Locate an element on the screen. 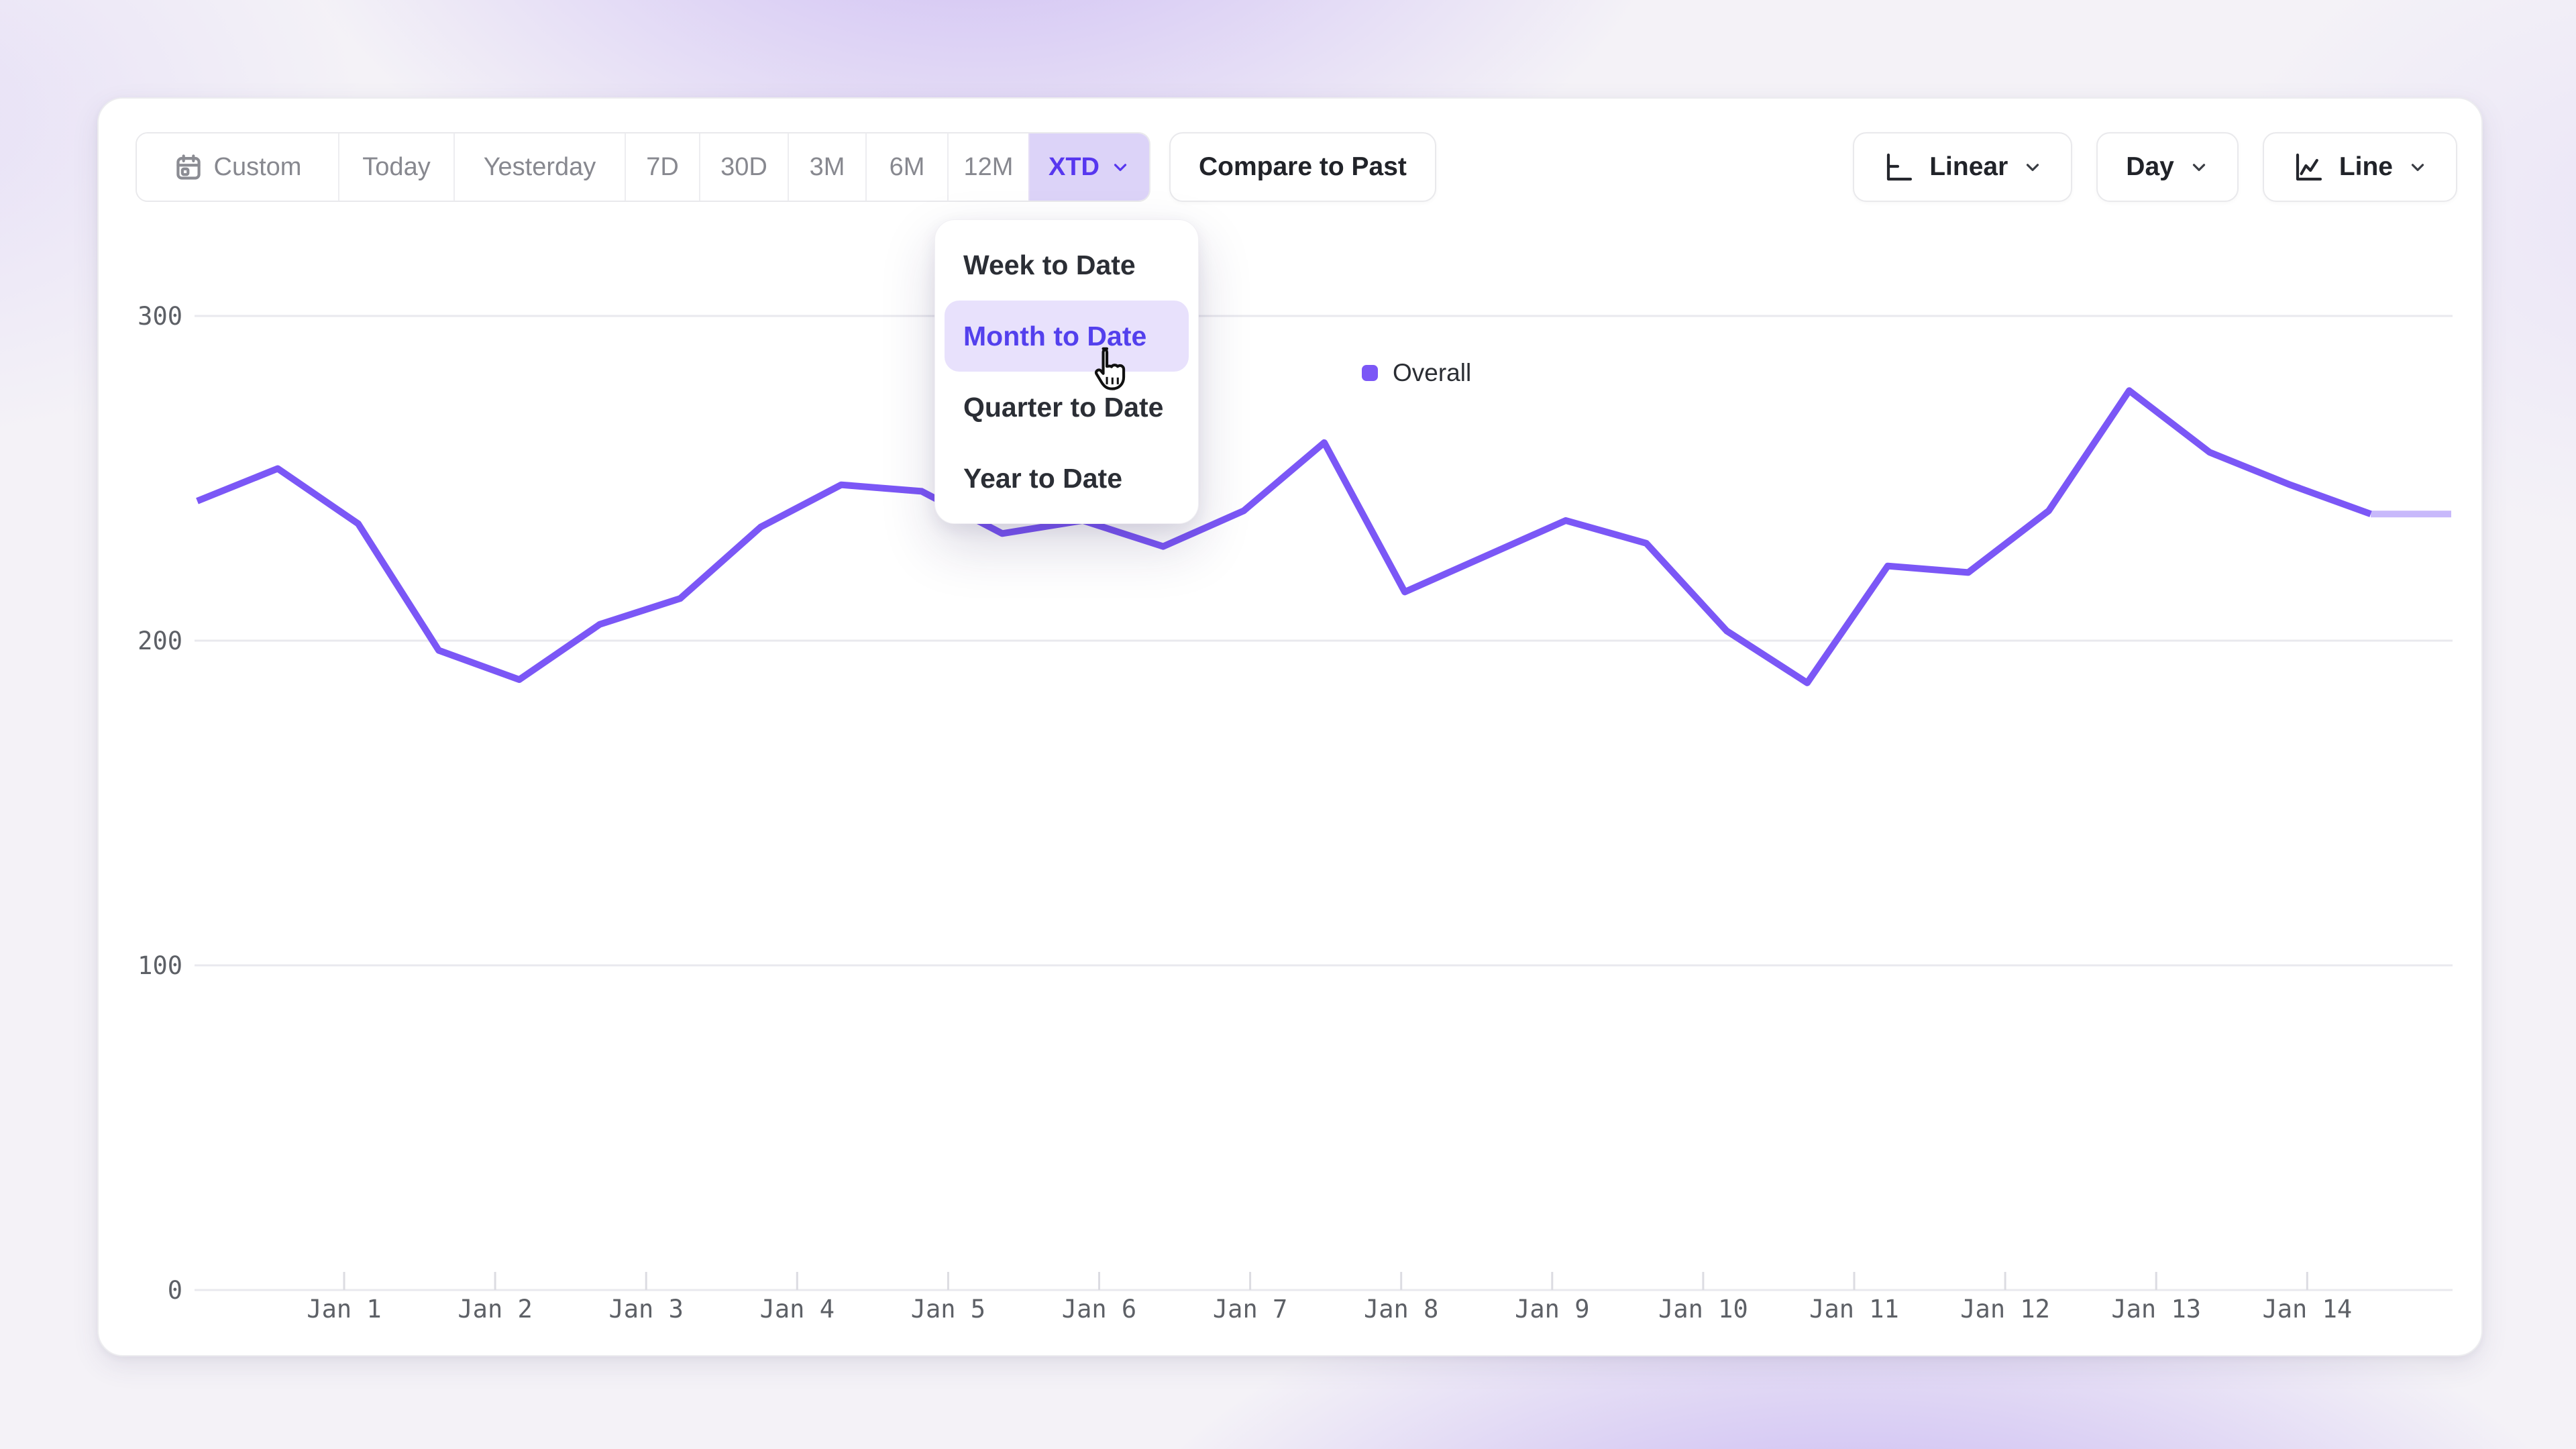  date-range-12m: 12M is located at coordinates (987, 167).